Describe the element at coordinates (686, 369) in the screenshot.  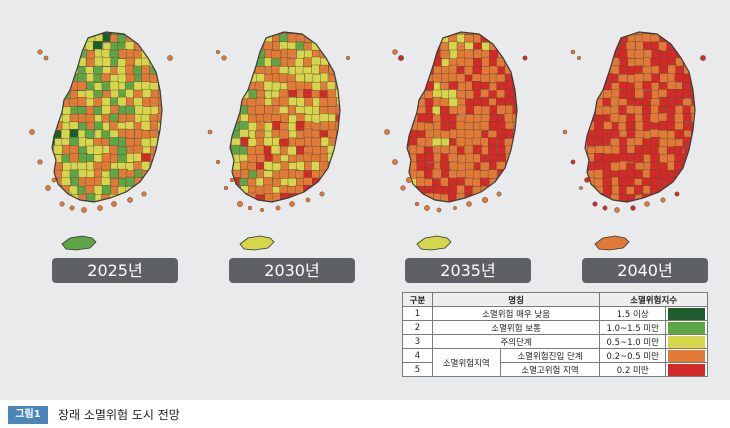
I see `legend-swatch` at that location.